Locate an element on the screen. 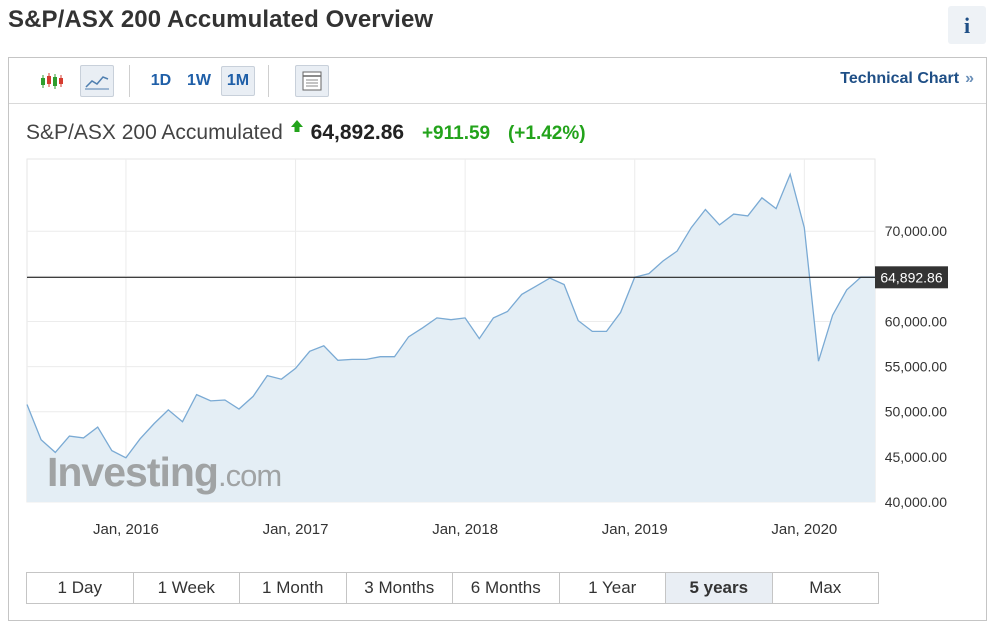 This screenshot has height=635, width=996. watermark-suffix: .com is located at coordinates (249, 475).